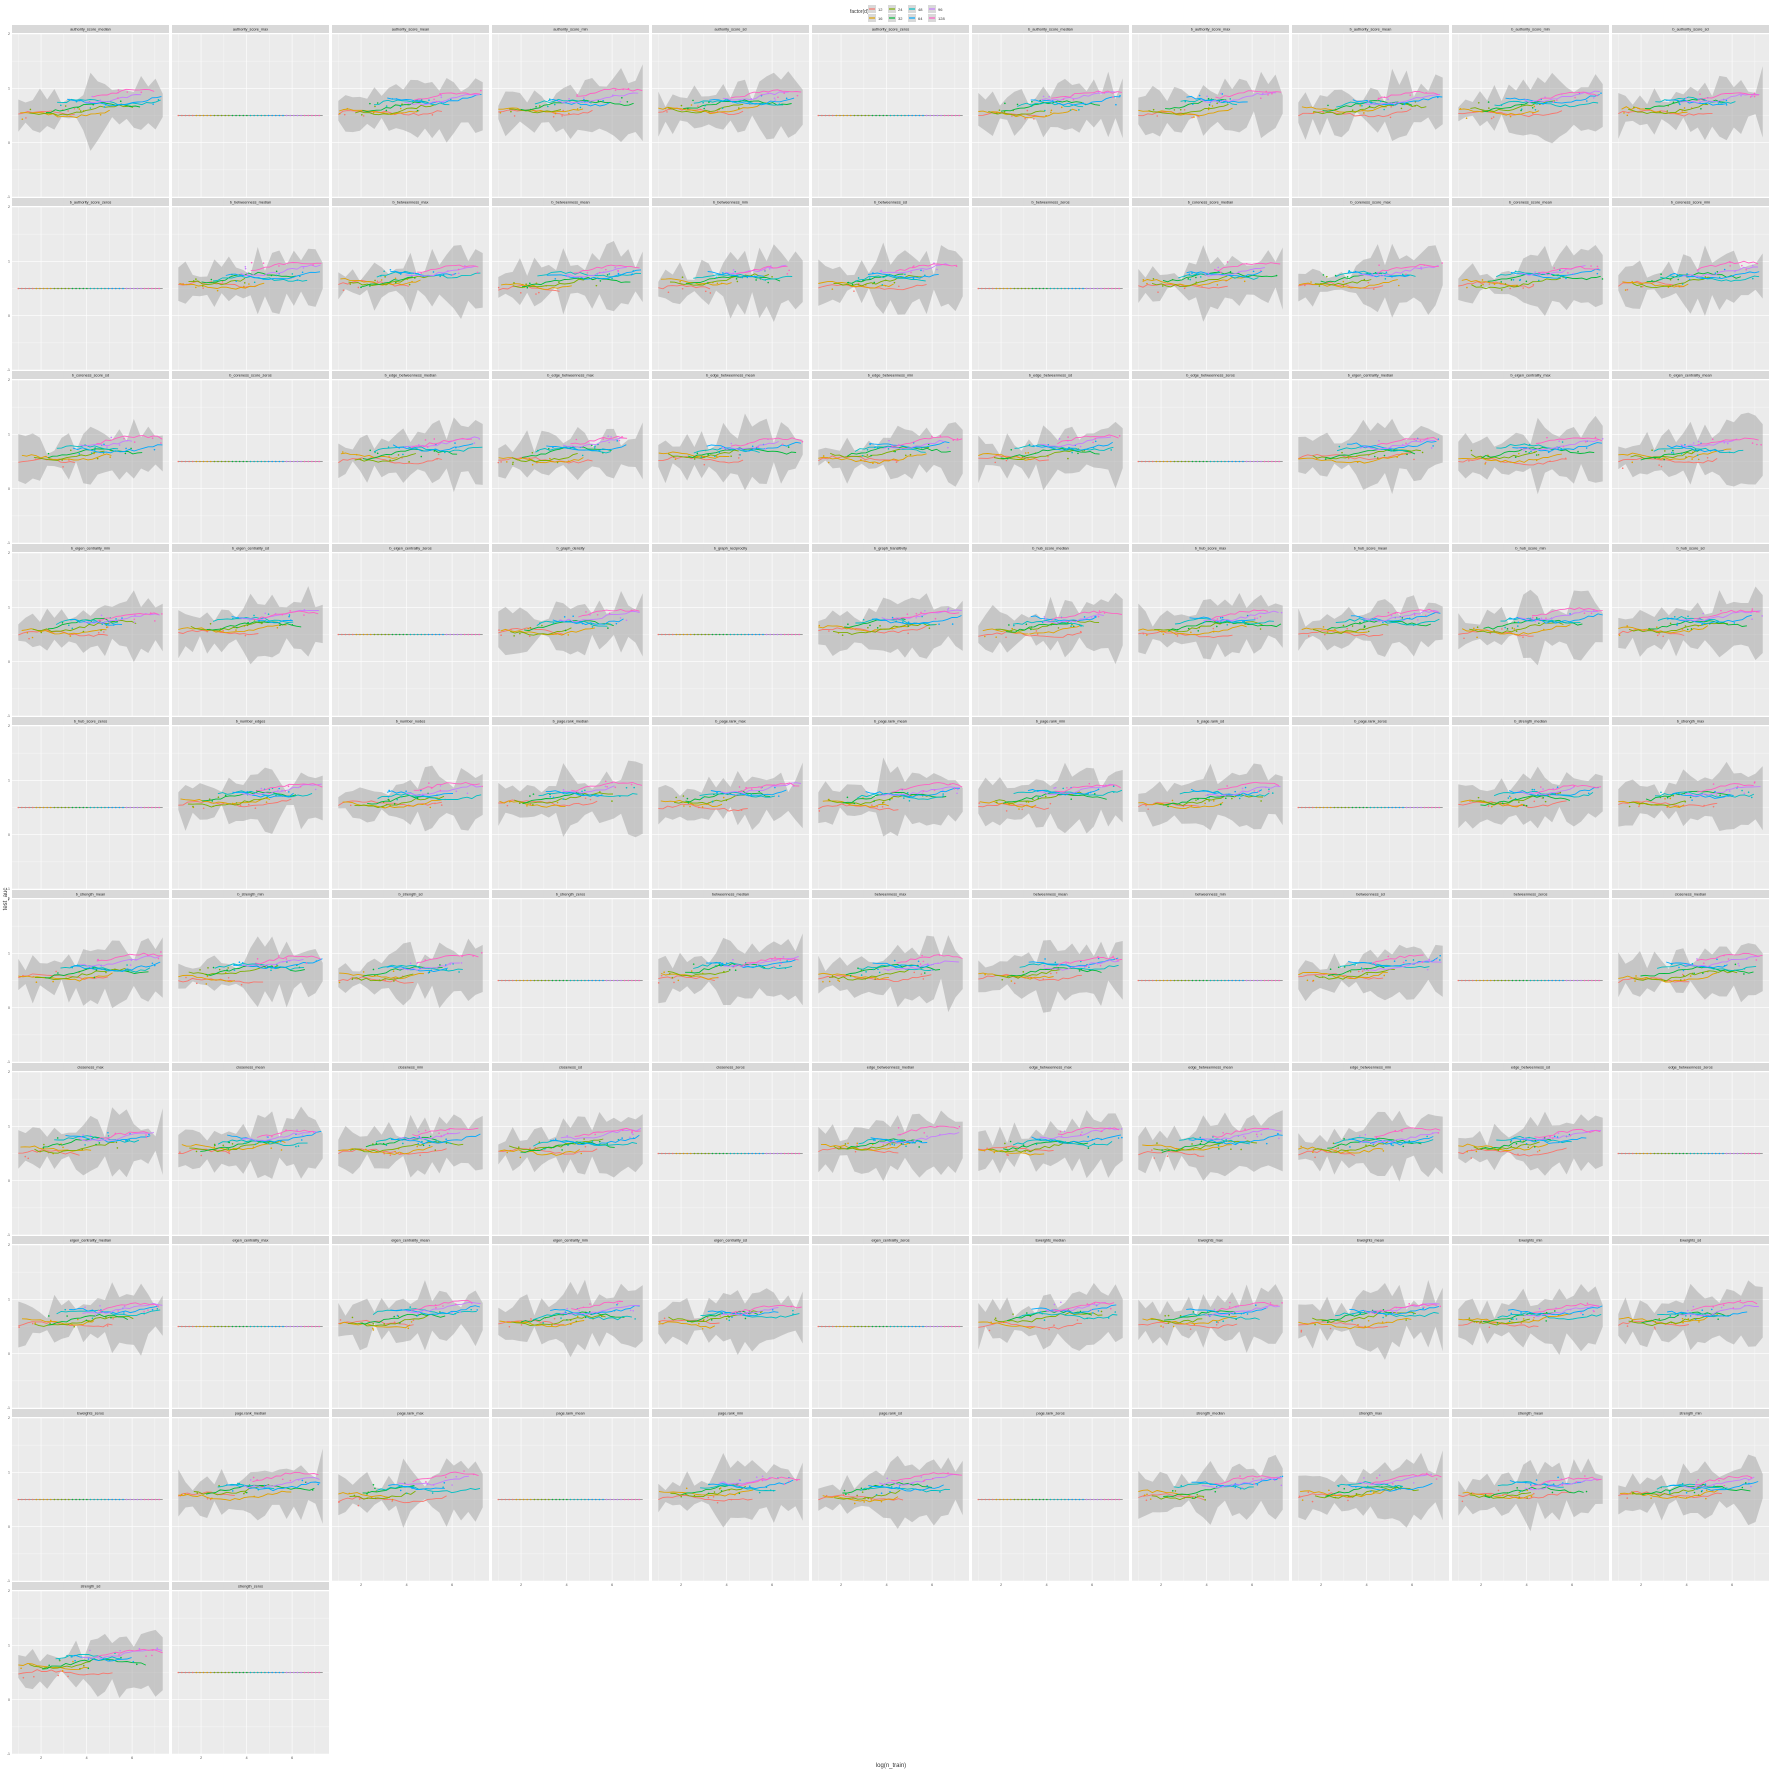 Image resolution: width=1772 pixels, height=1772 pixels. What do you see at coordinates (895, 9) in the screenshot?
I see `legend-key-24: 24` at bounding box center [895, 9].